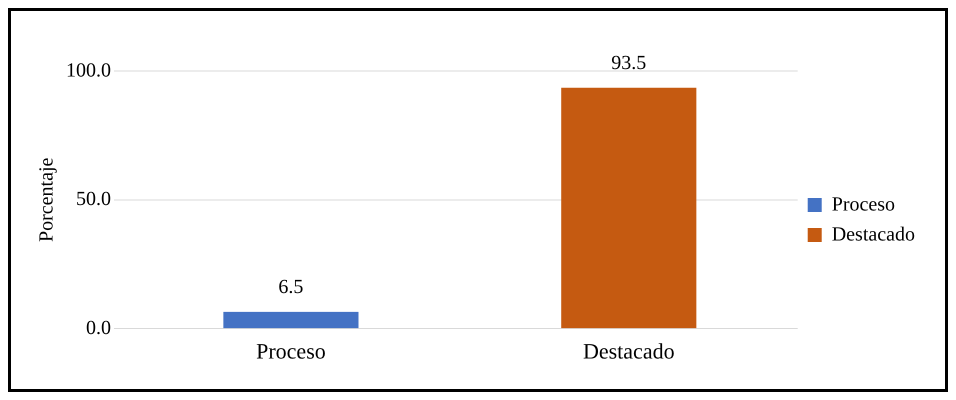 Image resolution: width=956 pixels, height=400 pixels. What do you see at coordinates (93, 199) in the screenshot?
I see `y-tick-label: 50.0` at bounding box center [93, 199].